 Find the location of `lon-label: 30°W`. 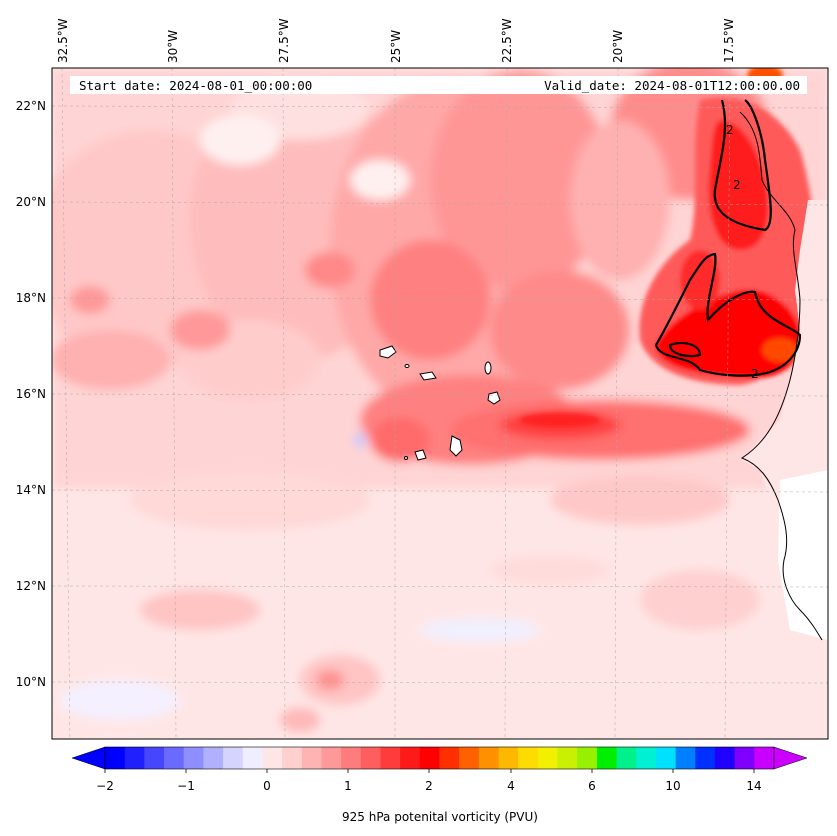

lon-label: 30°W is located at coordinates (173, 46).